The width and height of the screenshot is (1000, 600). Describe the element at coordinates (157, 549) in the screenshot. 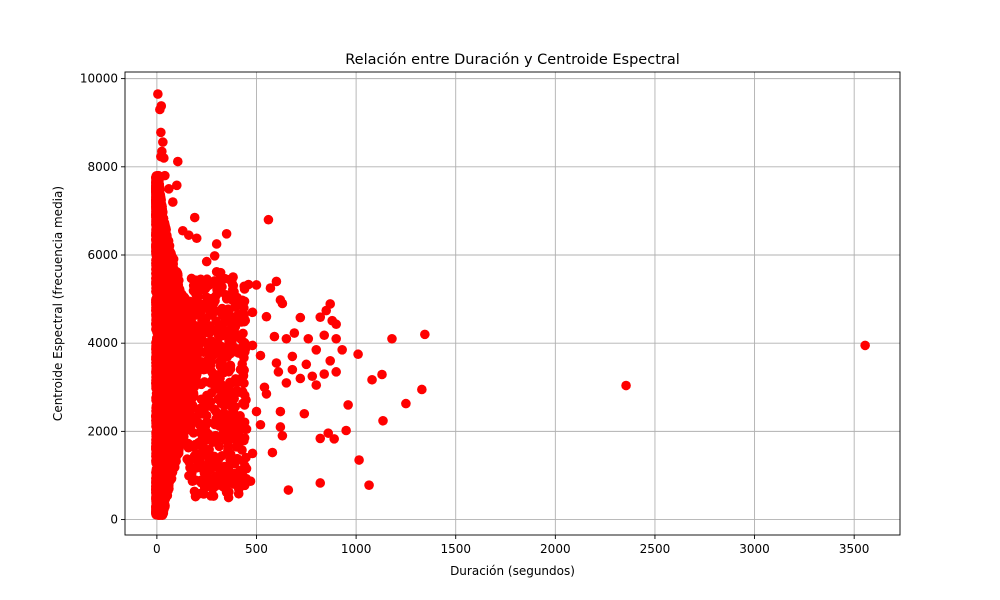

I see `x-tick-label: 0` at that location.